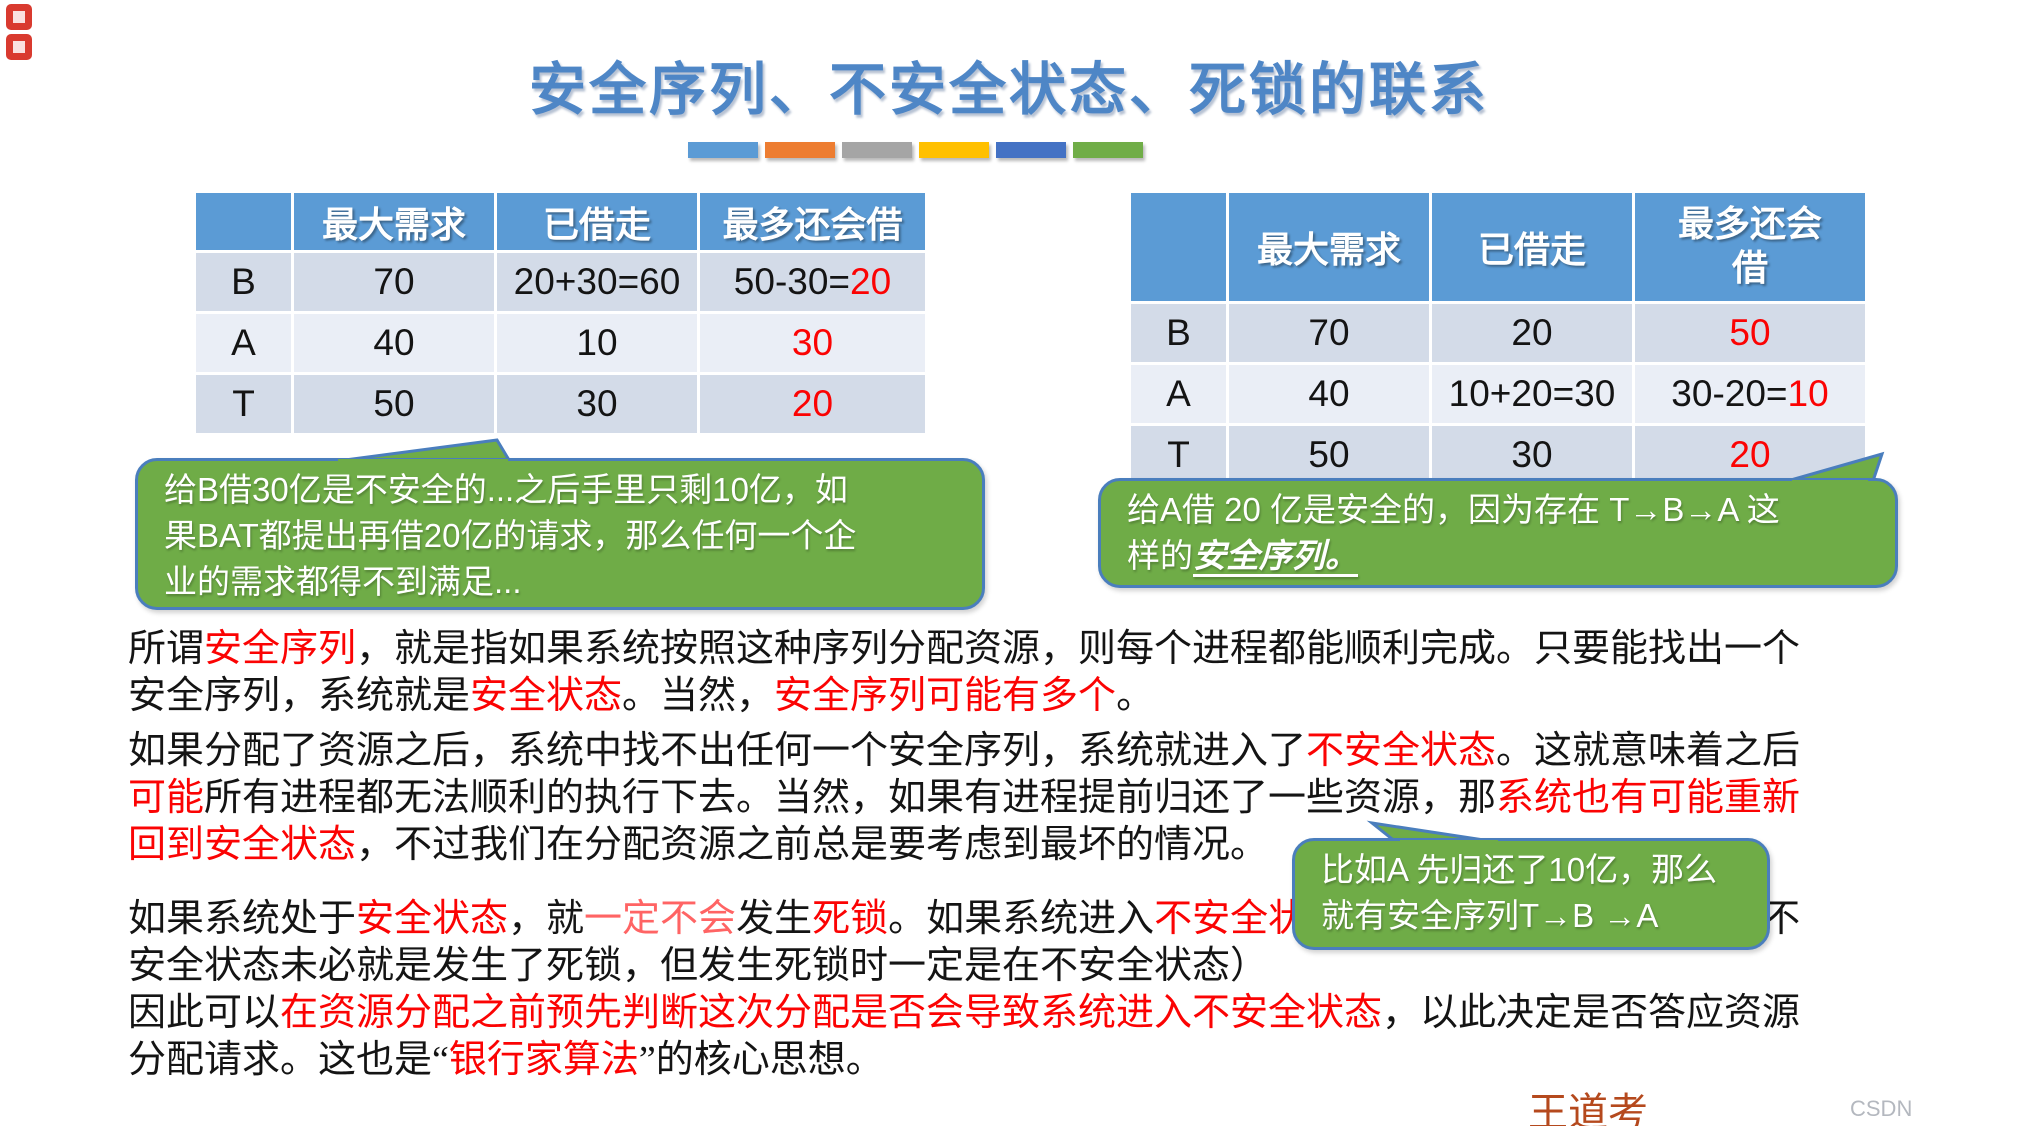 The image size is (2018, 1126). I want to click on text-segment: T, so click(243, 403).